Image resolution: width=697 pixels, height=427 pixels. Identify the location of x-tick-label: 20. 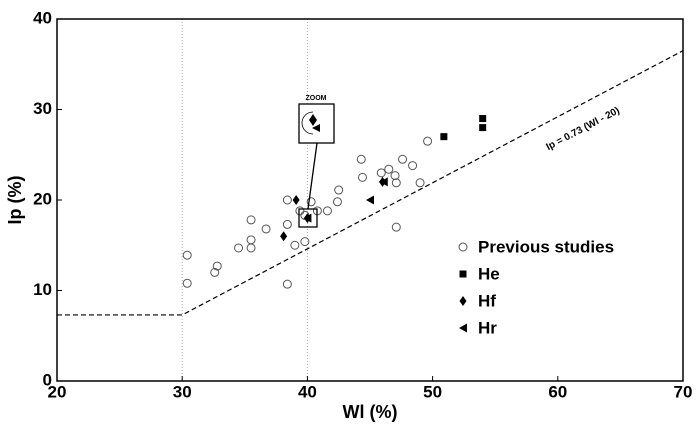
(57, 391).